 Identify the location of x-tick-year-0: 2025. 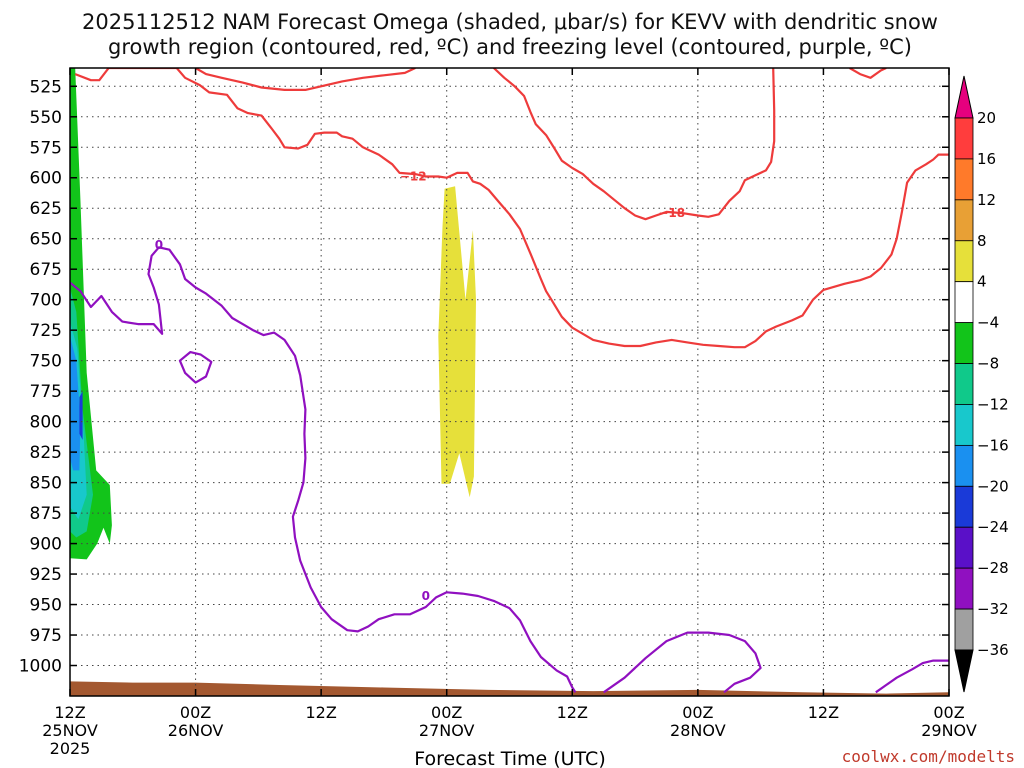
(70, 748).